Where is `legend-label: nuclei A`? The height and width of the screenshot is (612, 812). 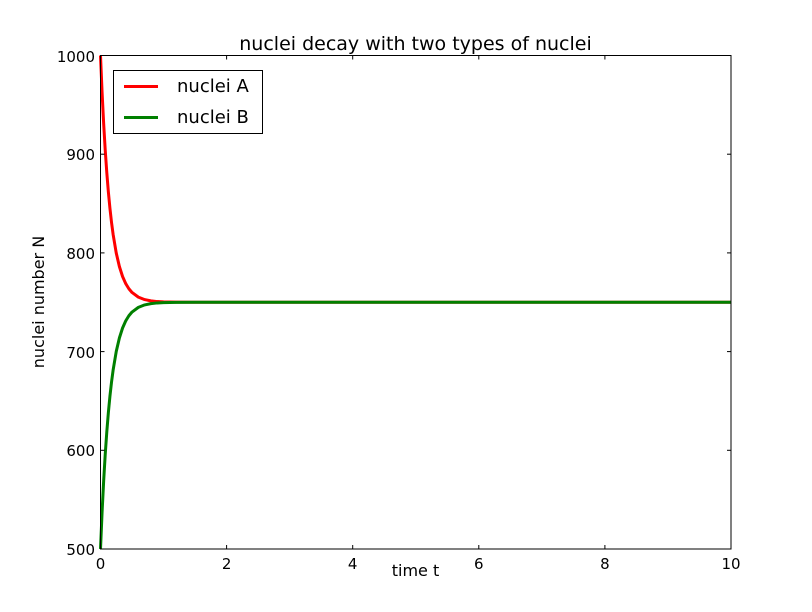
legend-label: nuclei A is located at coordinates (213, 86).